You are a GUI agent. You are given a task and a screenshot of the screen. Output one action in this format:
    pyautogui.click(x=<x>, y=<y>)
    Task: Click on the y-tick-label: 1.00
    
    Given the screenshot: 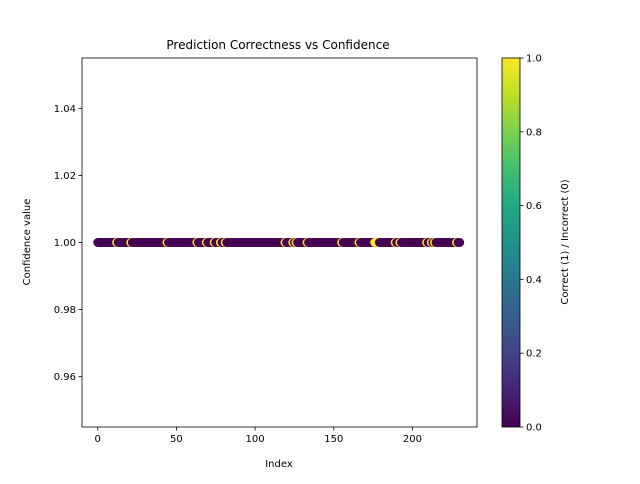 What is the action you would take?
    pyautogui.click(x=65, y=243)
    